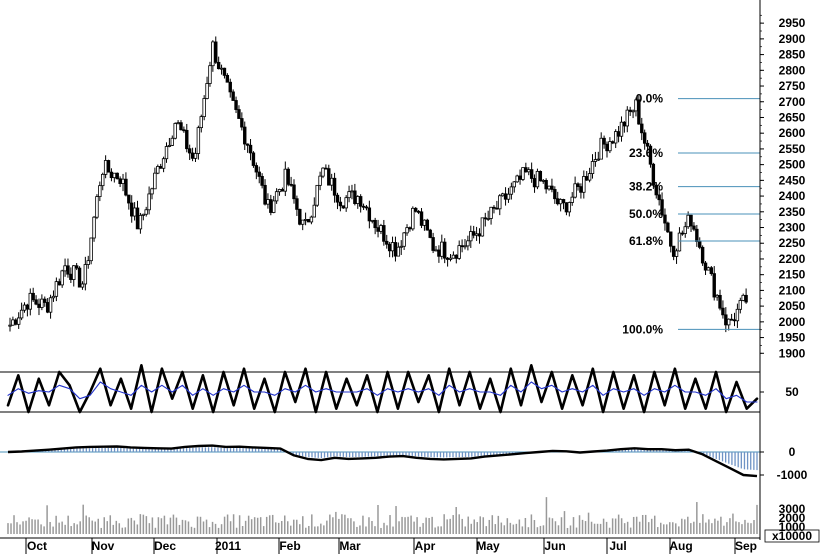  Describe the element at coordinates (399, 389) in the screenshot. I see `stochastic-panel: 50` at that location.